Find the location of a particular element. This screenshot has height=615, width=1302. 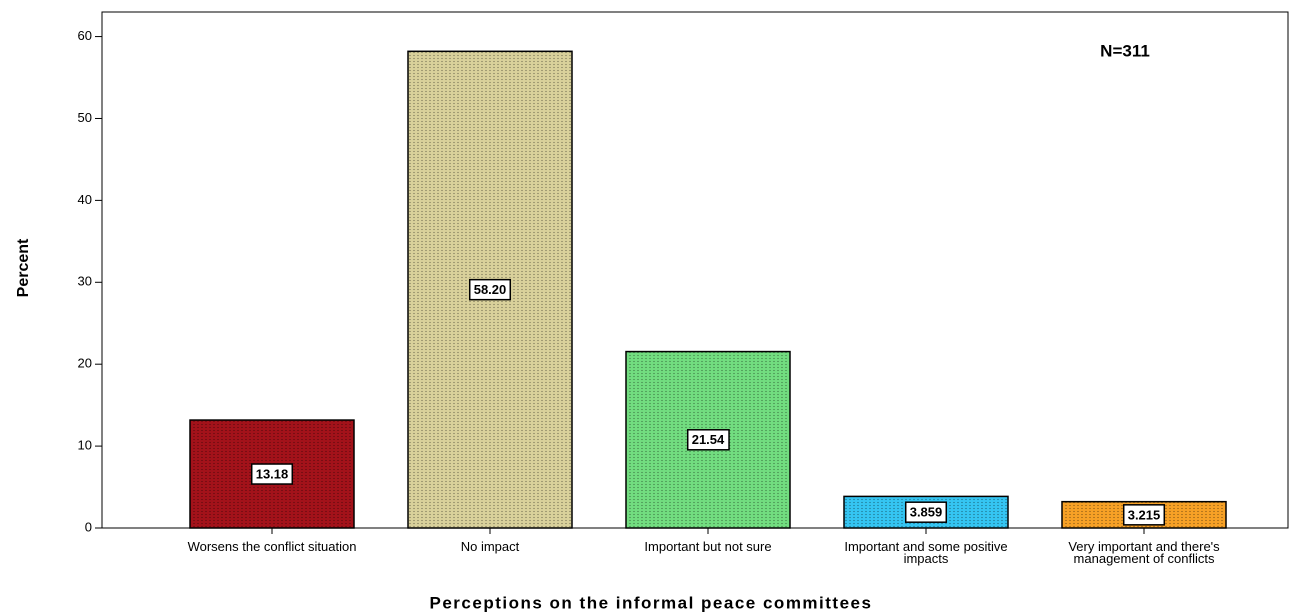

y-tick-label: 60 is located at coordinates (85, 35).